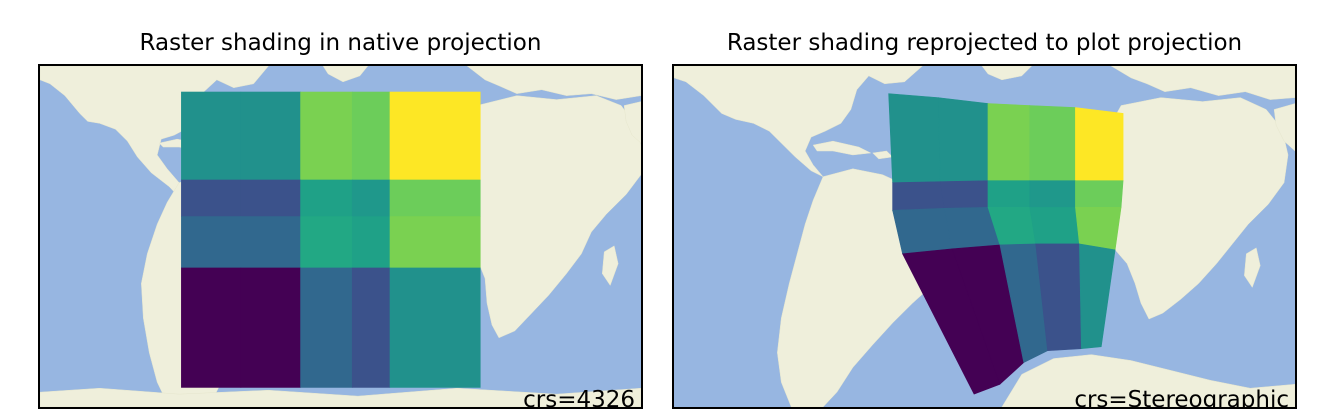 This screenshot has width=1330, height=416. What do you see at coordinates (579, 398) in the screenshot?
I see `native-crs-label: crs=4326` at bounding box center [579, 398].